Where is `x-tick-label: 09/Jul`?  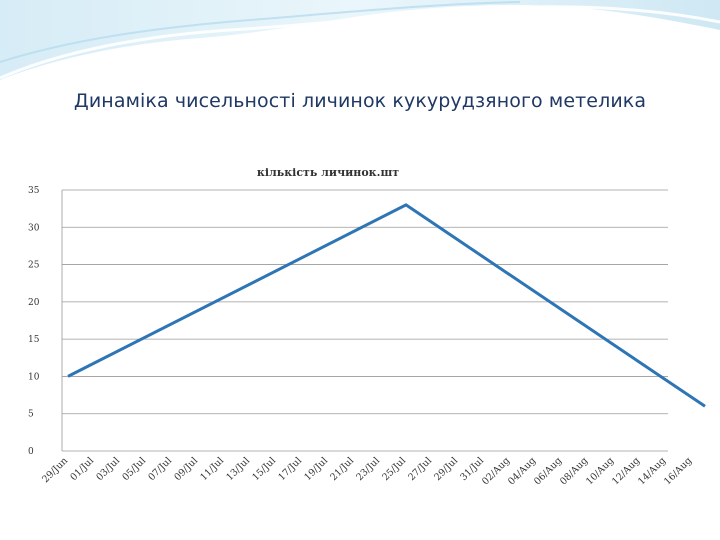 x-tick-label: 09/Jul is located at coordinates (186, 469).